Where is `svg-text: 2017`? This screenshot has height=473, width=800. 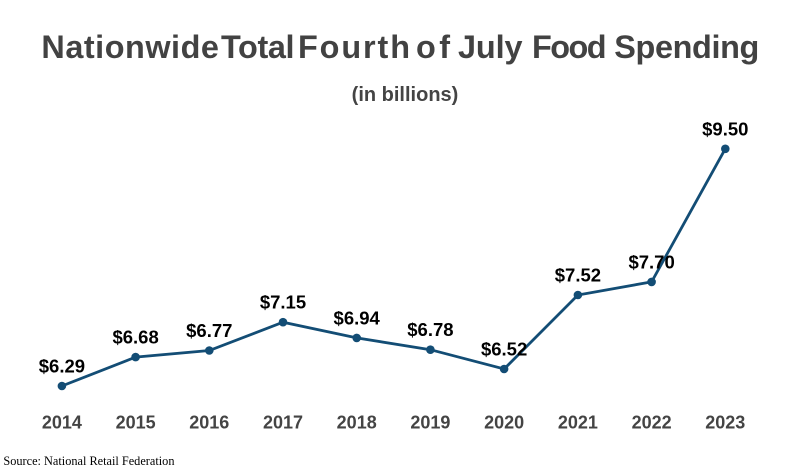
svg-text: 2017 is located at coordinates (283, 423).